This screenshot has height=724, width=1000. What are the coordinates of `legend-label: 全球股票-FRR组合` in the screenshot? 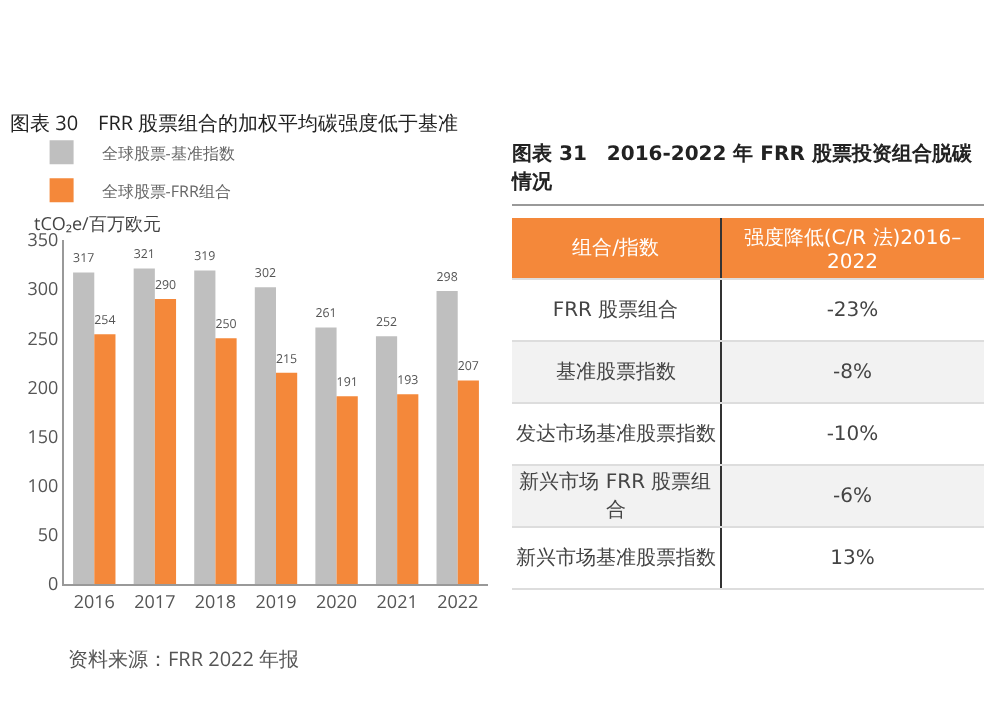 It's located at (166, 191).